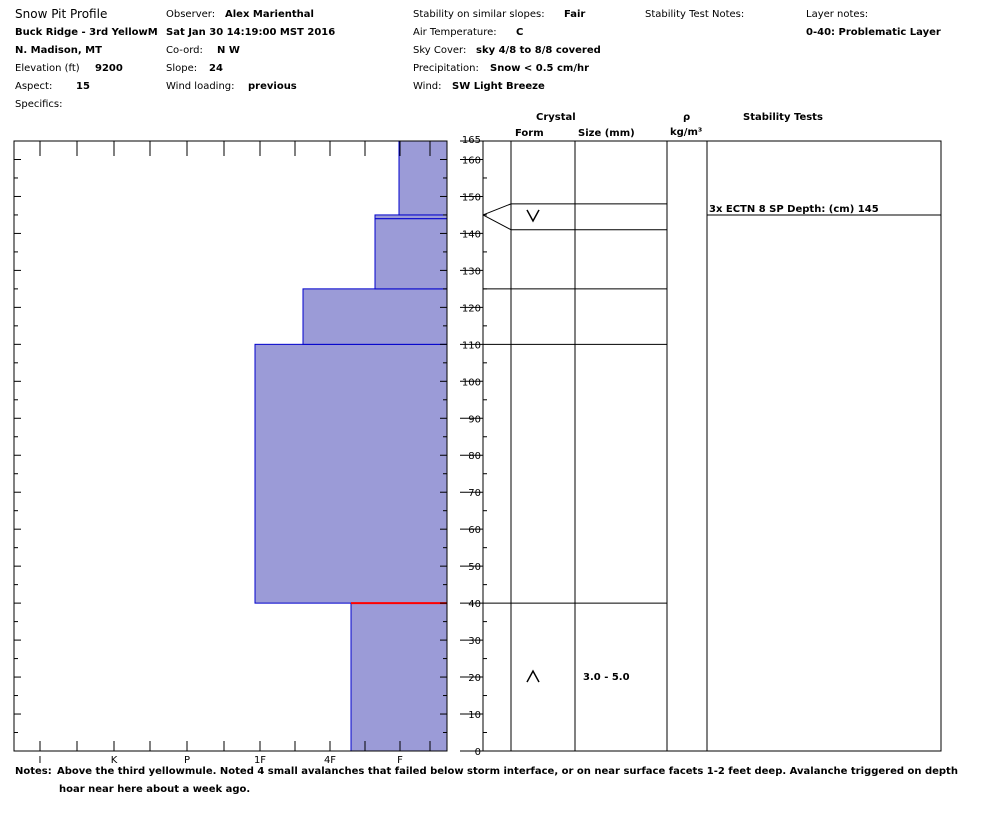  I want to click on depth-label: 130, so click(471, 271).